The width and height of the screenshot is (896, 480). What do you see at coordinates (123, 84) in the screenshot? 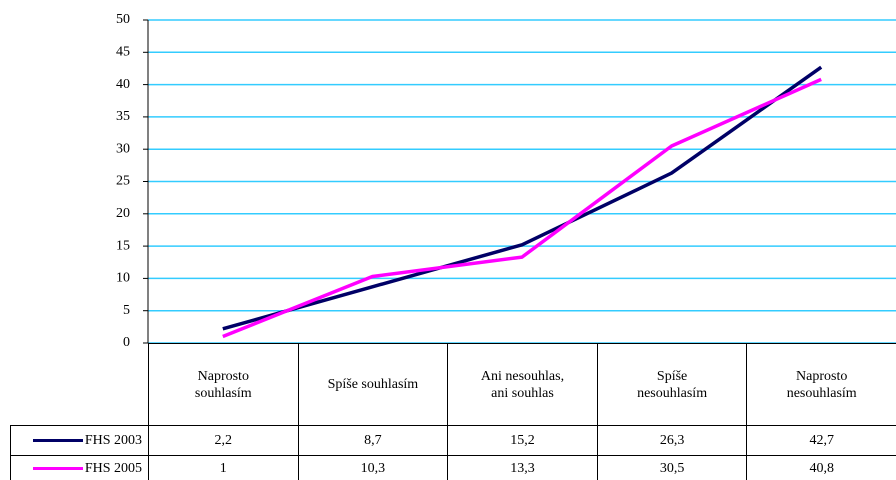
I see `y-tick-label: 40` at bounding box center [123, 84].